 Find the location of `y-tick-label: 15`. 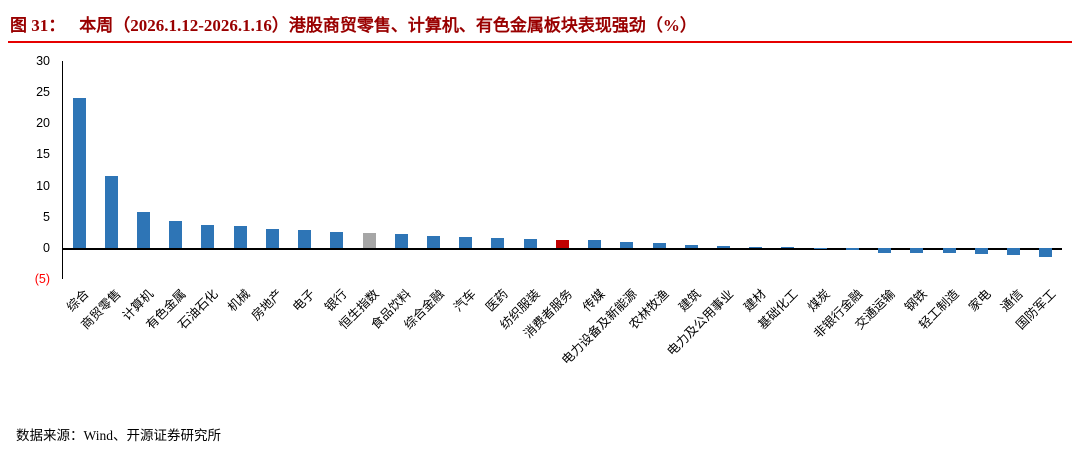

y-tick-label: 15 is located at coordinates (43, 154).